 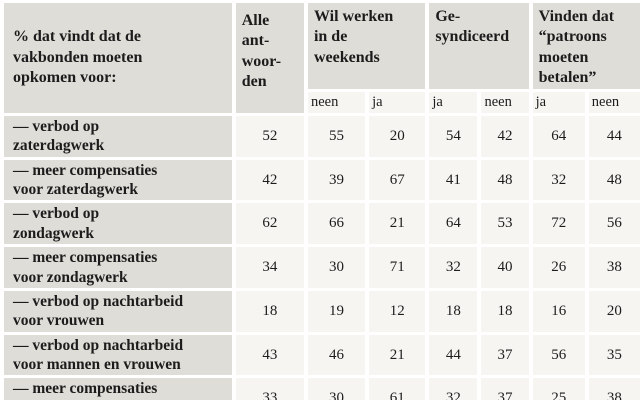 I want to click on data-cell: 39, so click(x=336, y=180).